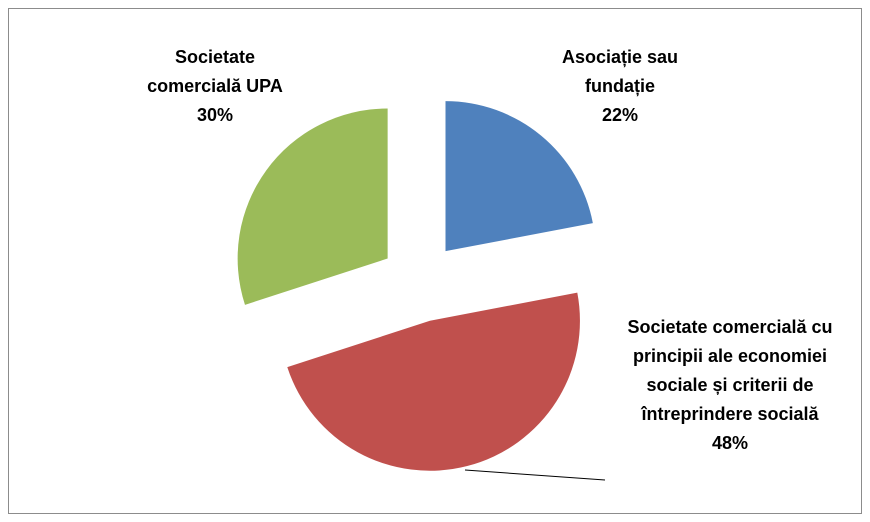 This screenshot has width=870, height=522. Describe the element at coordinates (215, 115) in the screenshot. I see `value-label: 30%` at that location.